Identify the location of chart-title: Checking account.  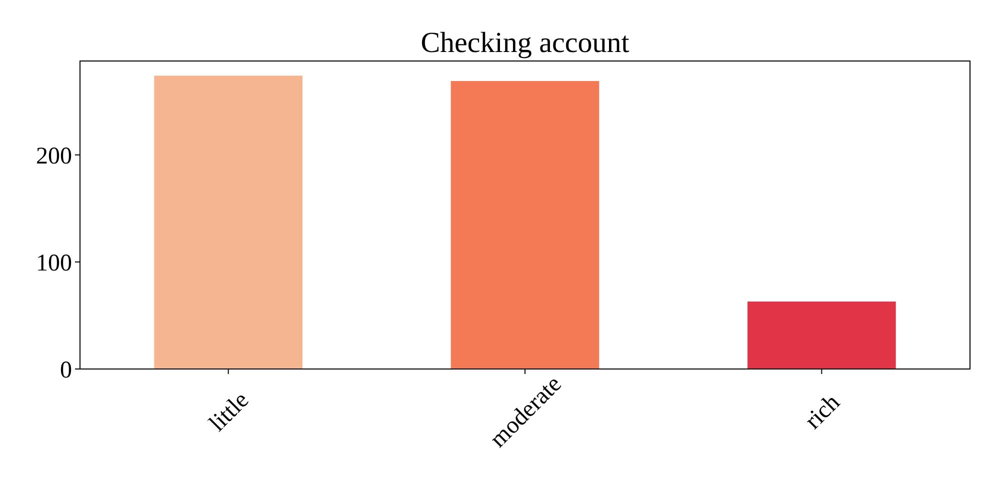
(525, 43).